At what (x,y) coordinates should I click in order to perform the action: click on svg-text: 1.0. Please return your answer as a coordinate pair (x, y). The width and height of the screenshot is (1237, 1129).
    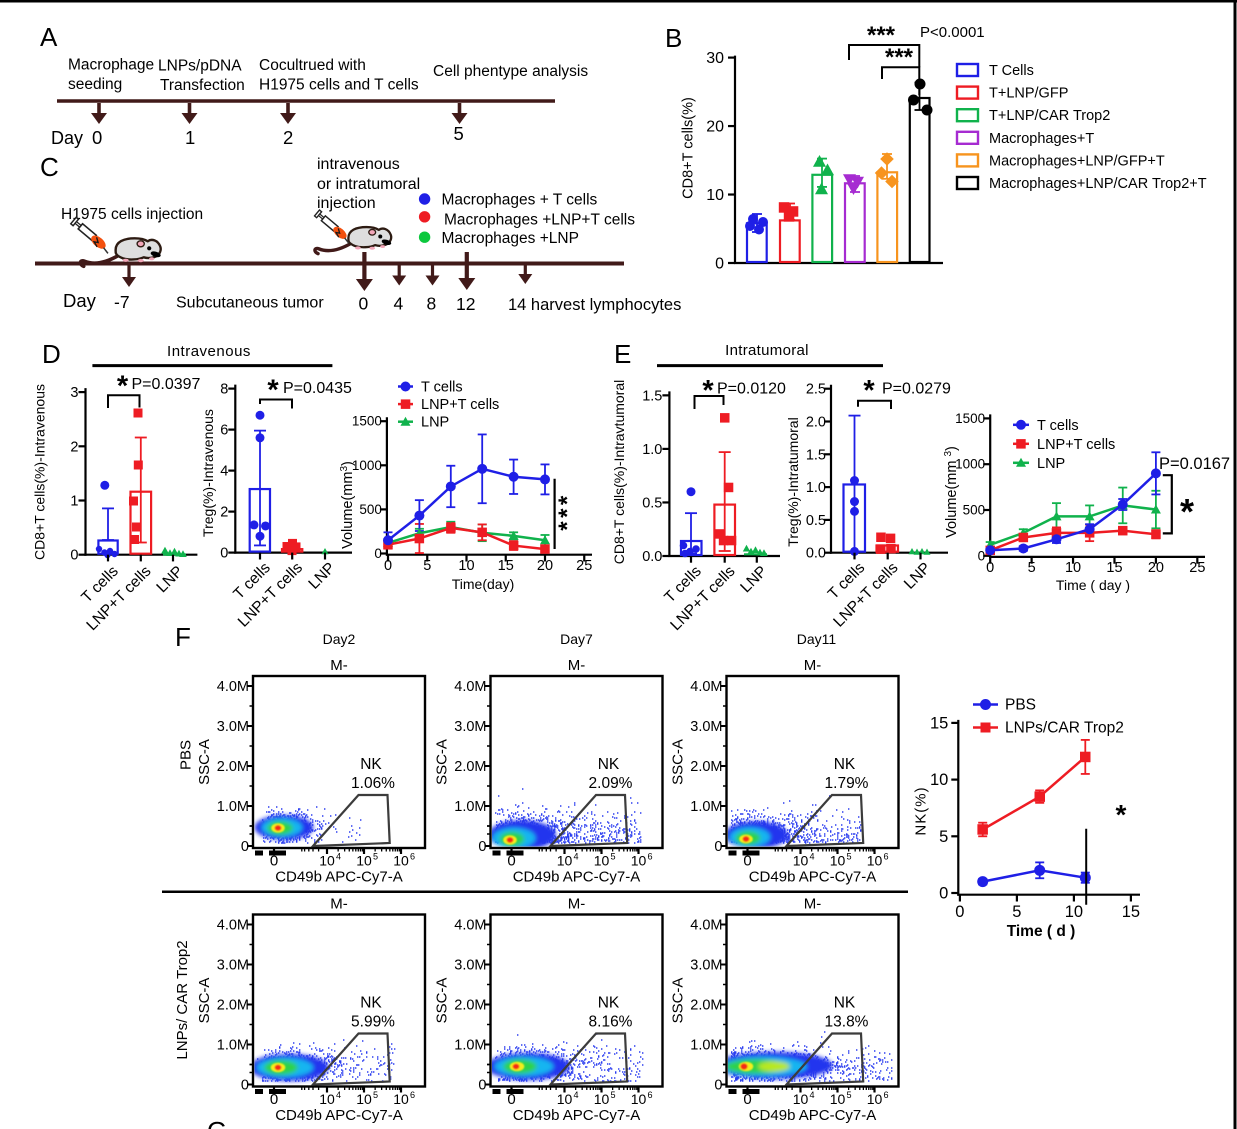
    Looking at the image, I should click on (652, 450).